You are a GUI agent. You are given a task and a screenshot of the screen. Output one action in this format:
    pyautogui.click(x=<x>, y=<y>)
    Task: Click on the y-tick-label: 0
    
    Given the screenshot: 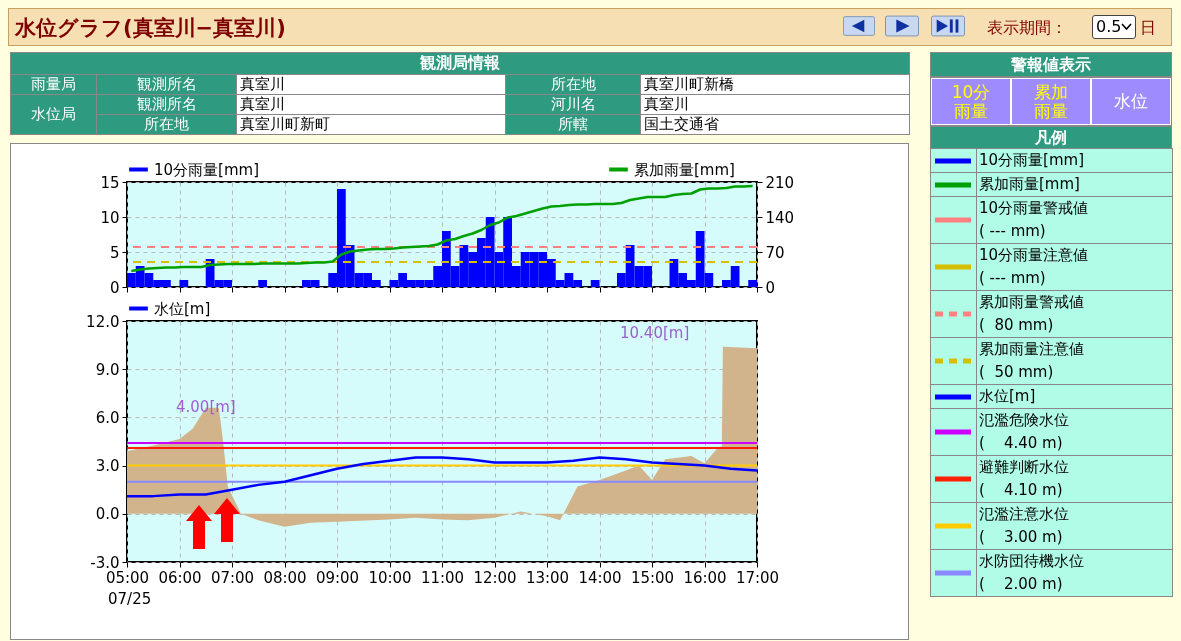 What is the action you would take?
    pyautogui.click(x=114, y=287)
    